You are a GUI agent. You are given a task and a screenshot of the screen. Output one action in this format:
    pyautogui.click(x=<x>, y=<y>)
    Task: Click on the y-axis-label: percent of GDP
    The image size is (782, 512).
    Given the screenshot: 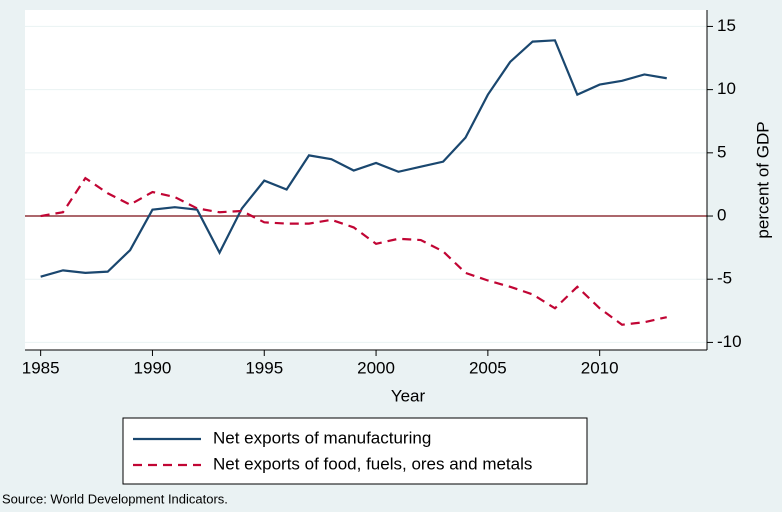 What is the action you would take?
    pyautogui.click(x=762, y=179)
    